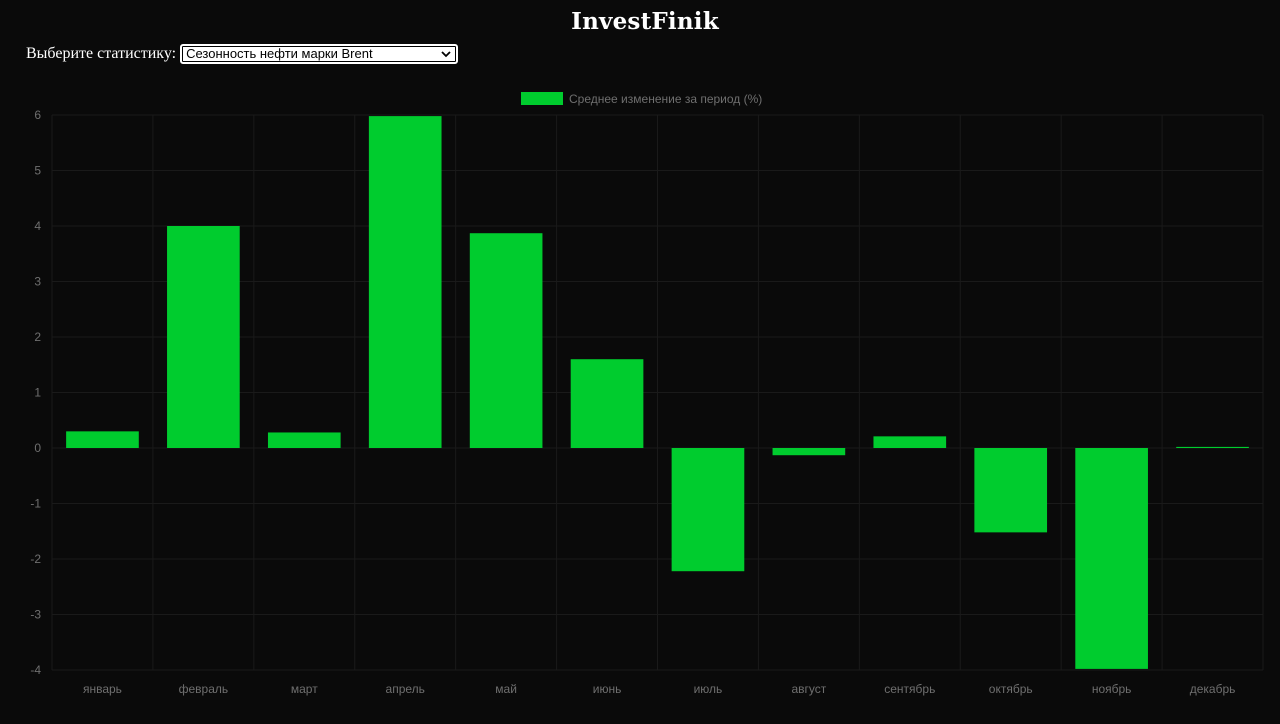 The image size is (1280, 724). What do you see at coordinates (203, 337) in the screenshot?
I see `bar-февраль` at bounding box center [203, 337].